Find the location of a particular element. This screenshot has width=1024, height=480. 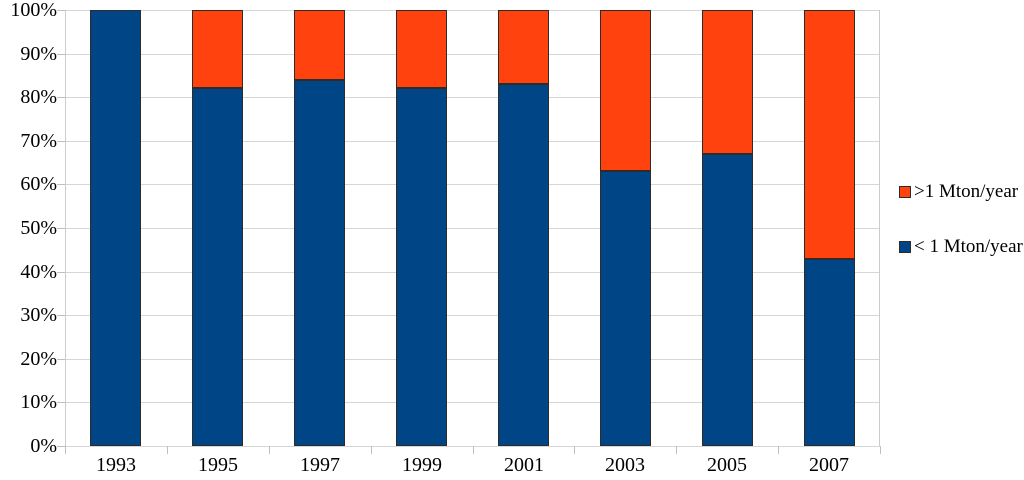

legend-item: < 1 Mton/year is located at coordinates (961, 246).